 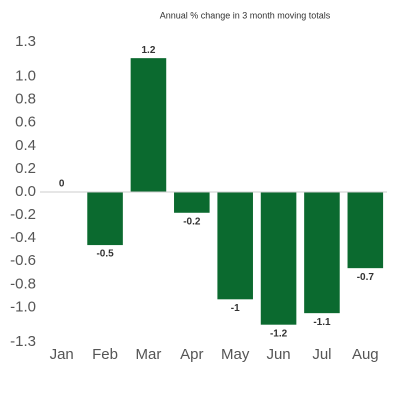 What do you see at coordinates (191, 354) in the screenshot?
I see `x-tick-label: Apr` at bounding box center [191, 354].